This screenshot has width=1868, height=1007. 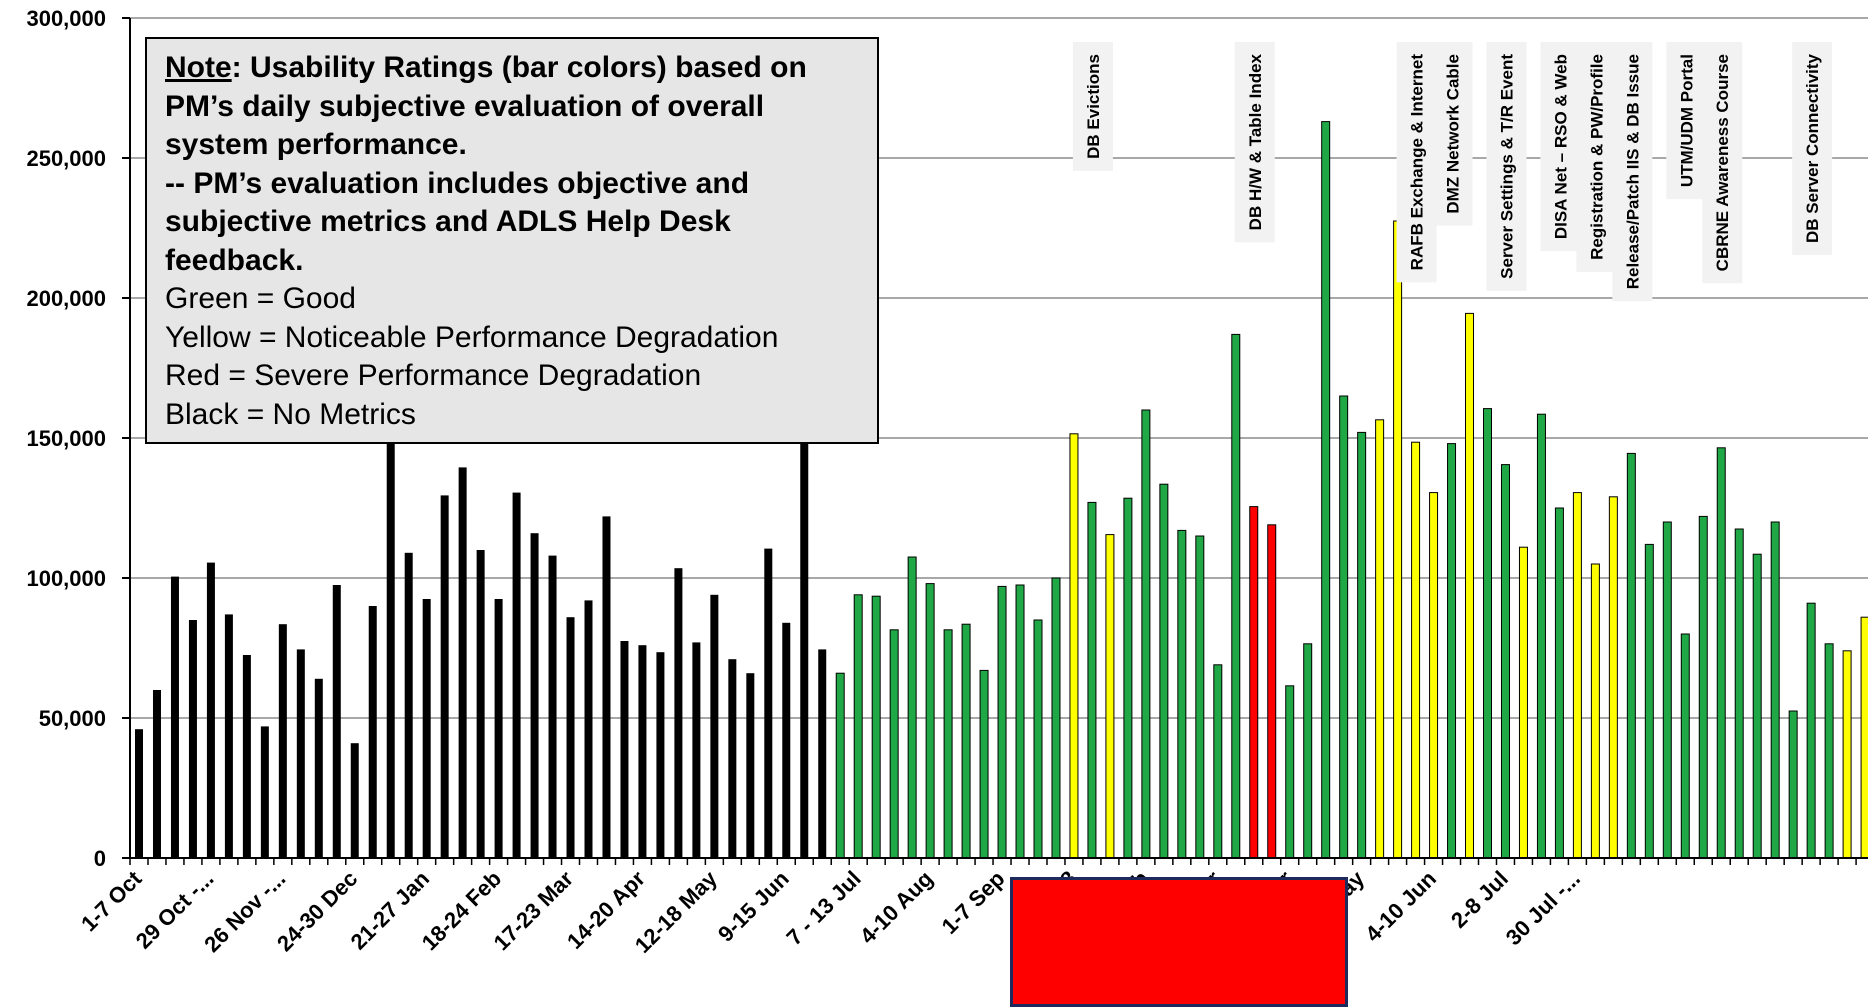 I want to click on y-tick-label: 150,000, so click(x=66, y=438).